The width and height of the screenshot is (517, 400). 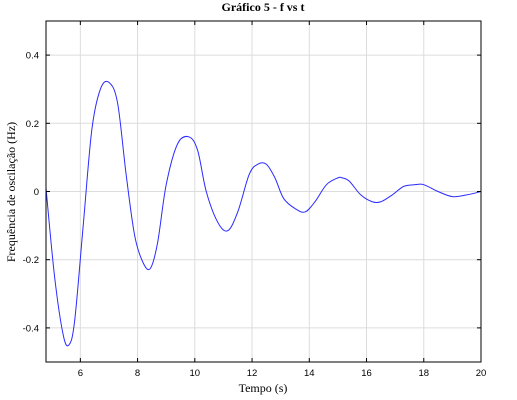 What do you see at coordinates (32, 56) in the screenshot?
I see `y-tick-label: 0.4` at bounding box center [32, 56].